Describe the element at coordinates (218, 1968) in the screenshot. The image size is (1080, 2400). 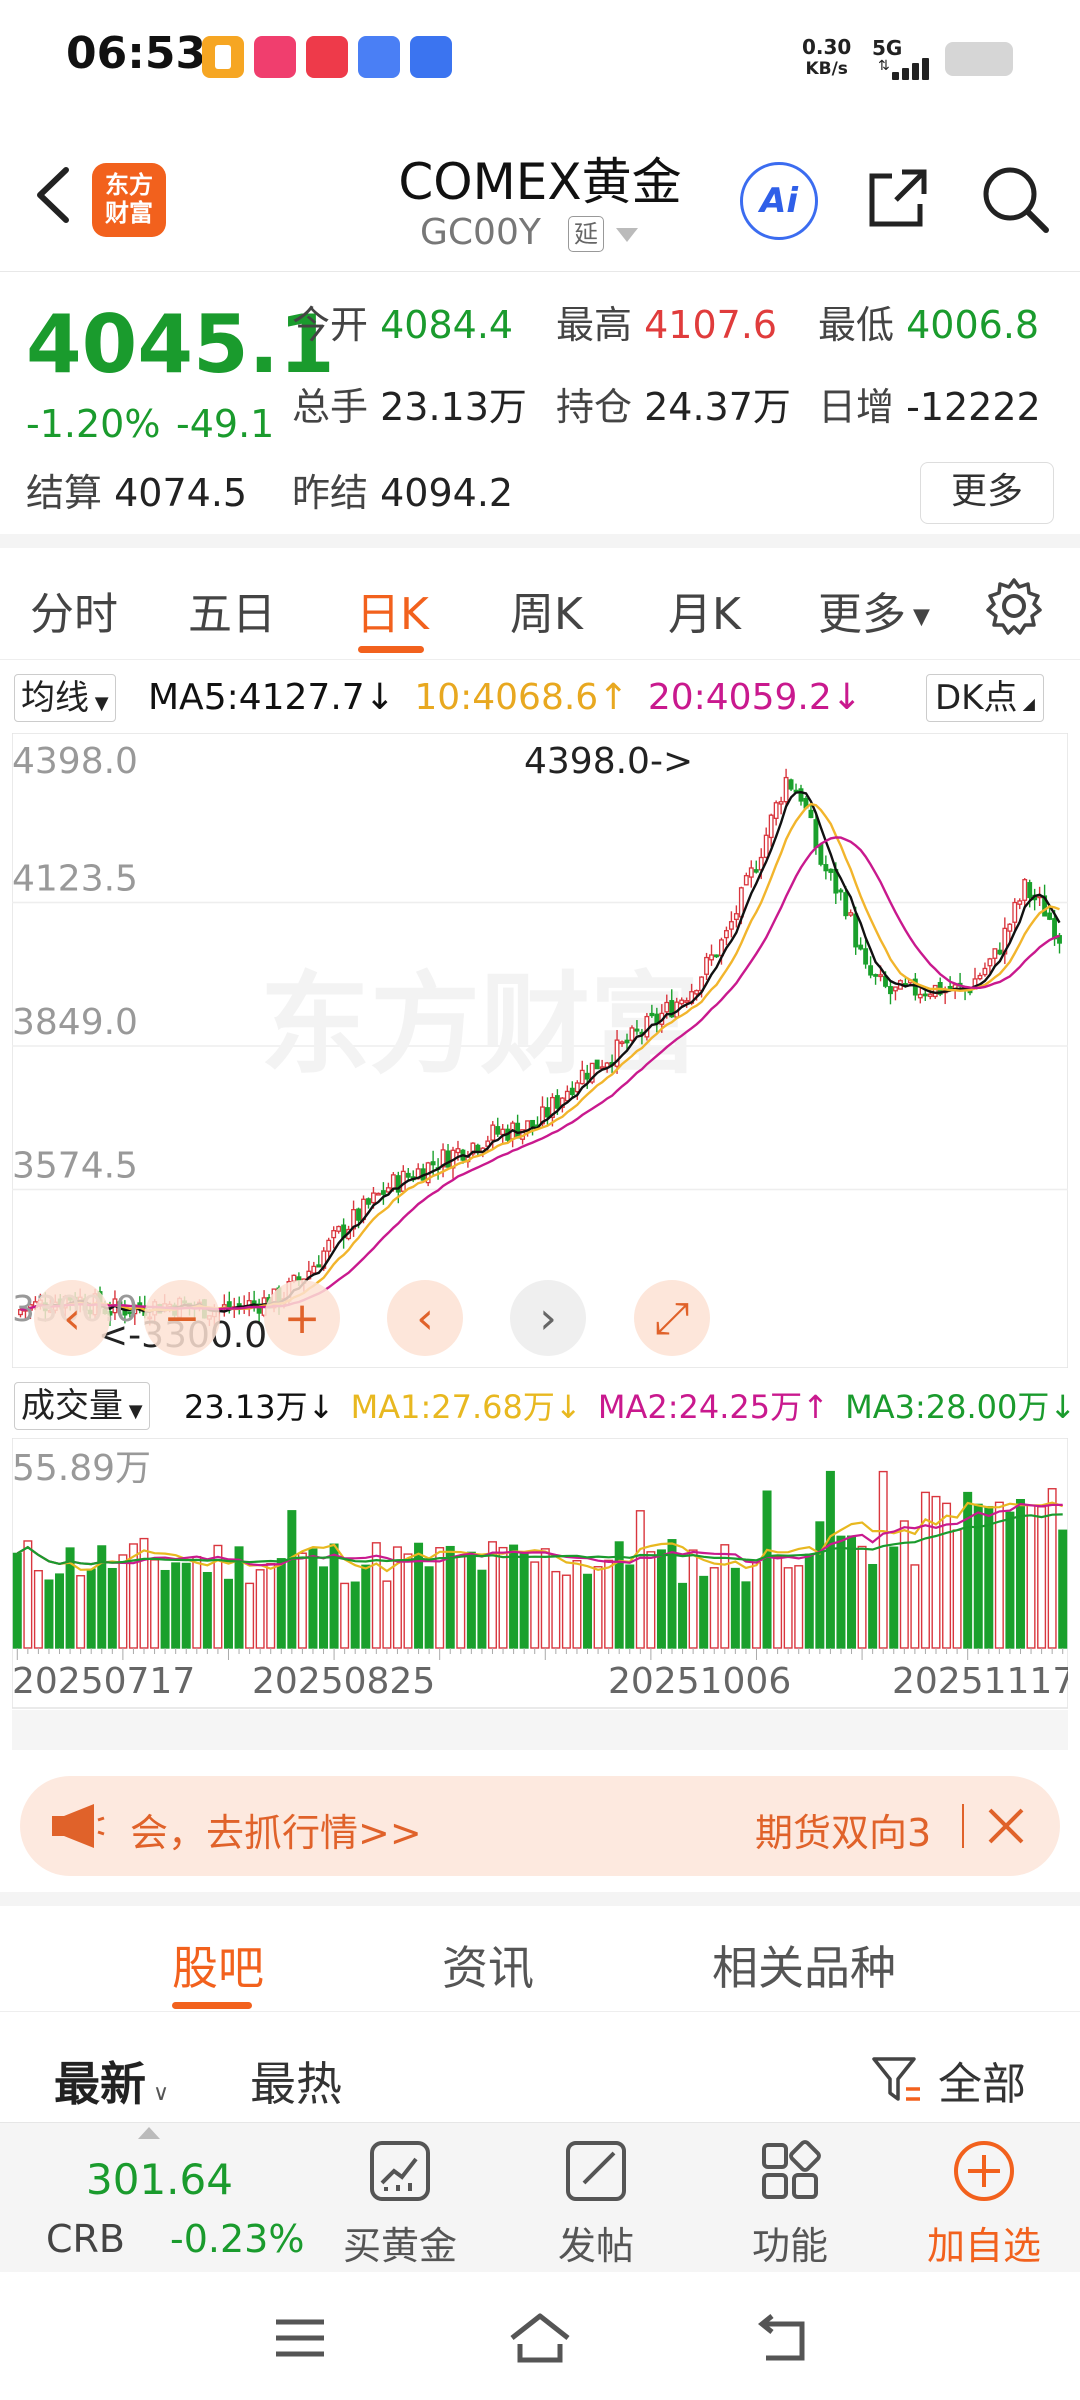
I see `tab-forum: 股吧` at that location.